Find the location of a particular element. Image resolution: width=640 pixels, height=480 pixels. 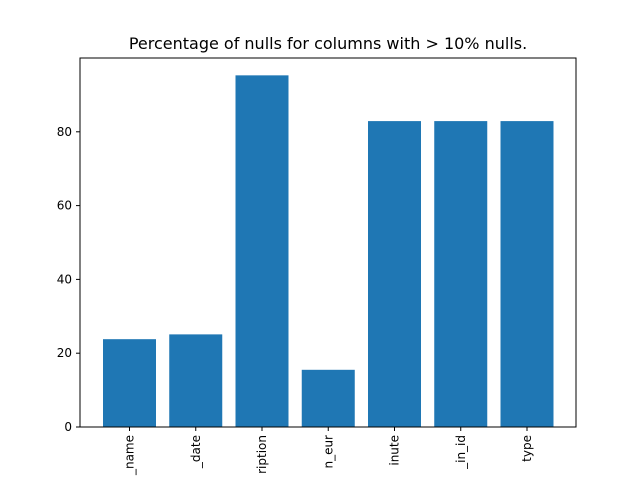

y-tick-label-4: 80 is located at coordinates (64, 132).